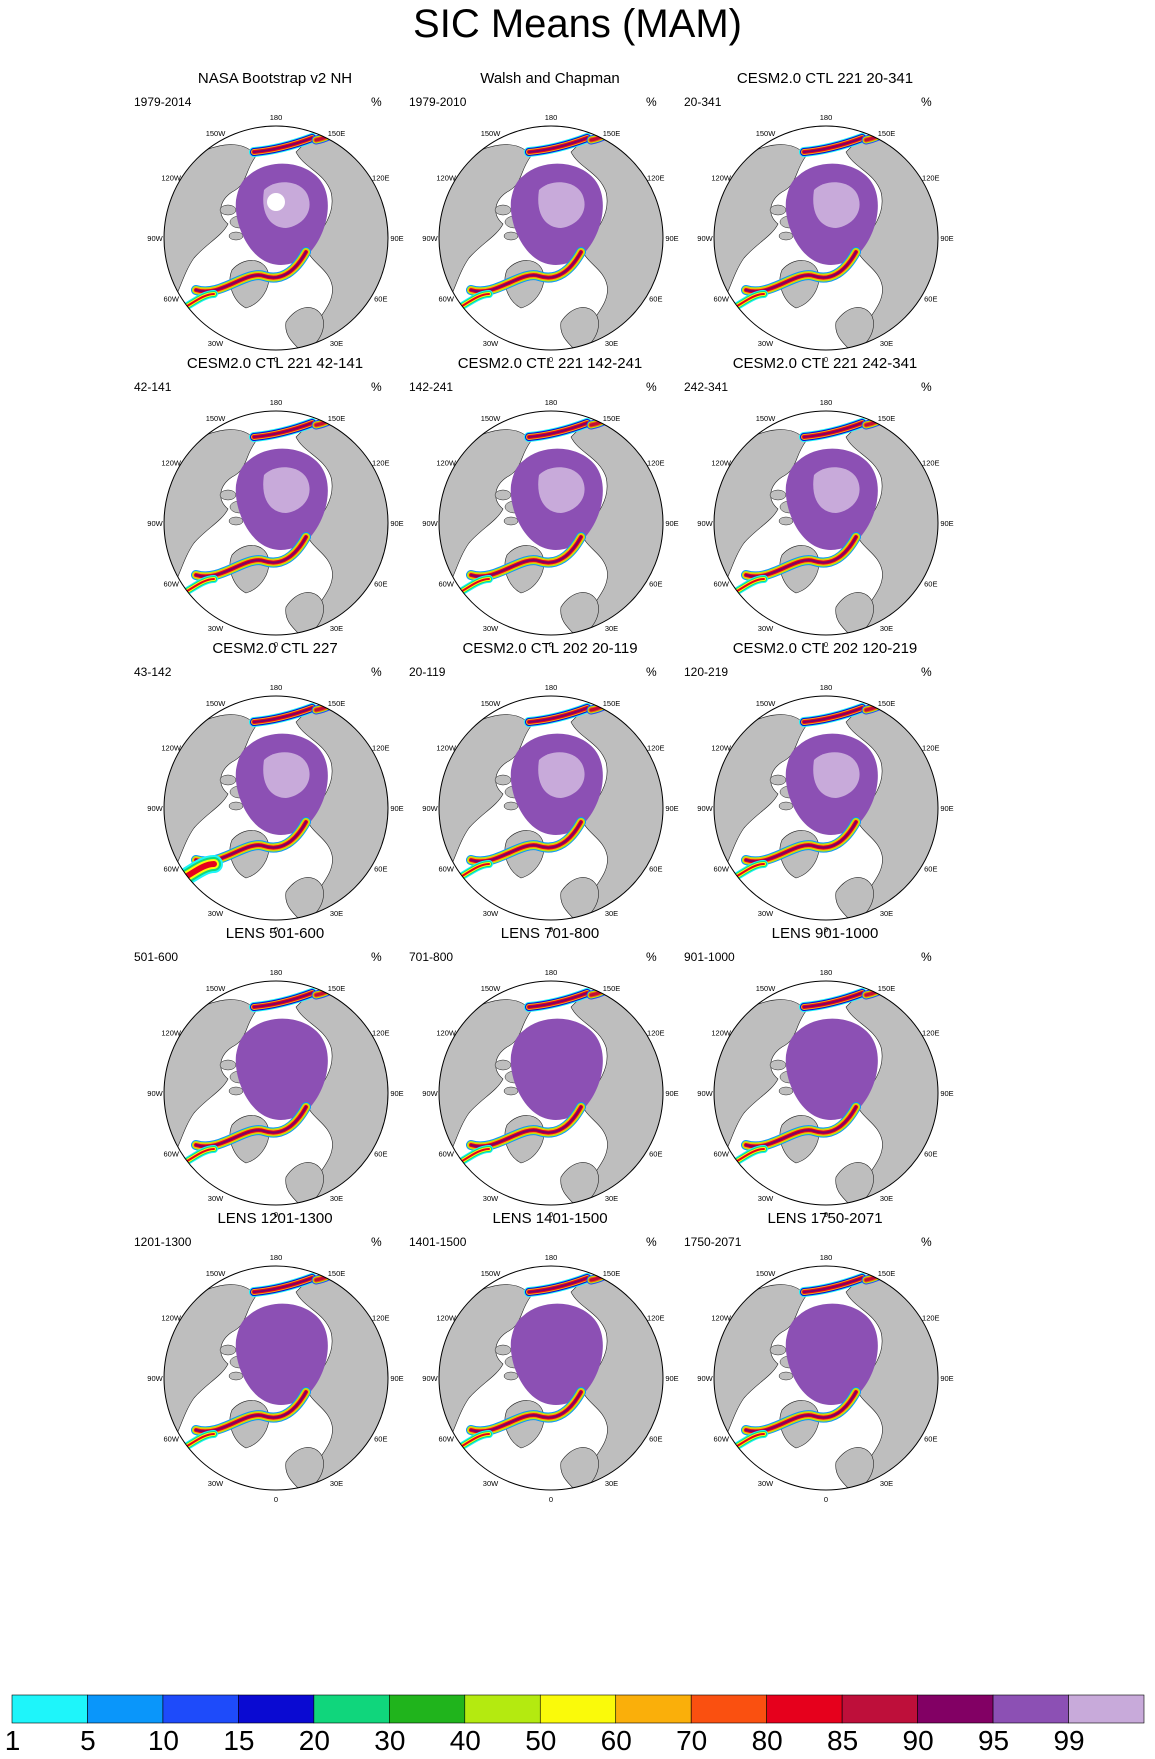 This screenshot has width=1155, height=1759. I want to click on panel-title: CESM2.0 CTL 202 120-219, so click(825, 648).